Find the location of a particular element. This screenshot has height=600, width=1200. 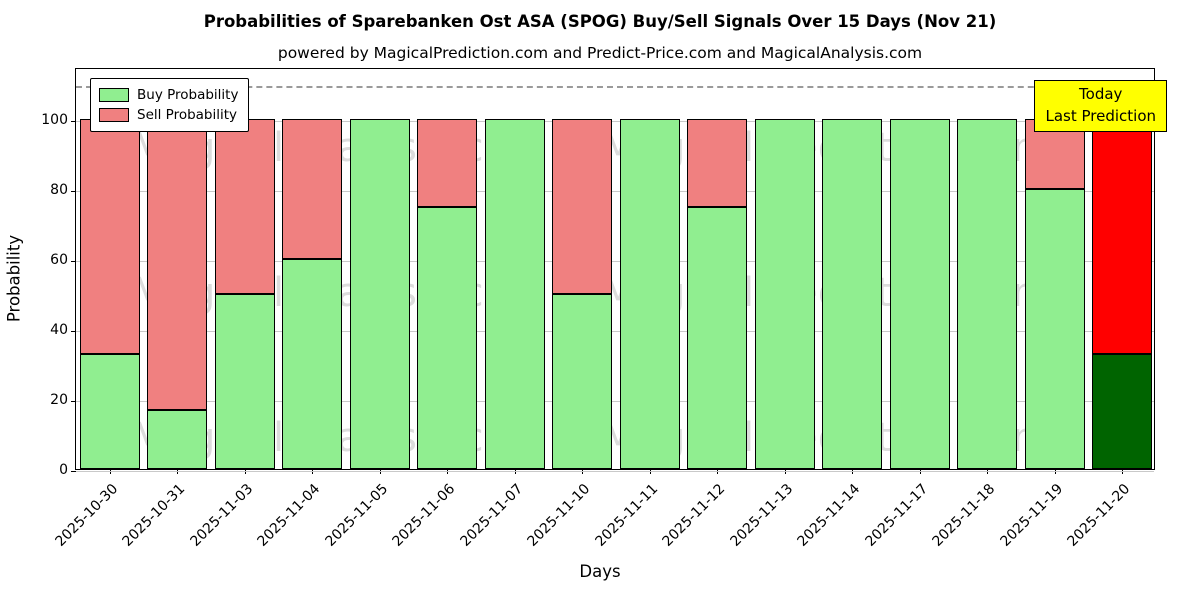

y-tick-label: 20 is located at coordinates (59, 400).